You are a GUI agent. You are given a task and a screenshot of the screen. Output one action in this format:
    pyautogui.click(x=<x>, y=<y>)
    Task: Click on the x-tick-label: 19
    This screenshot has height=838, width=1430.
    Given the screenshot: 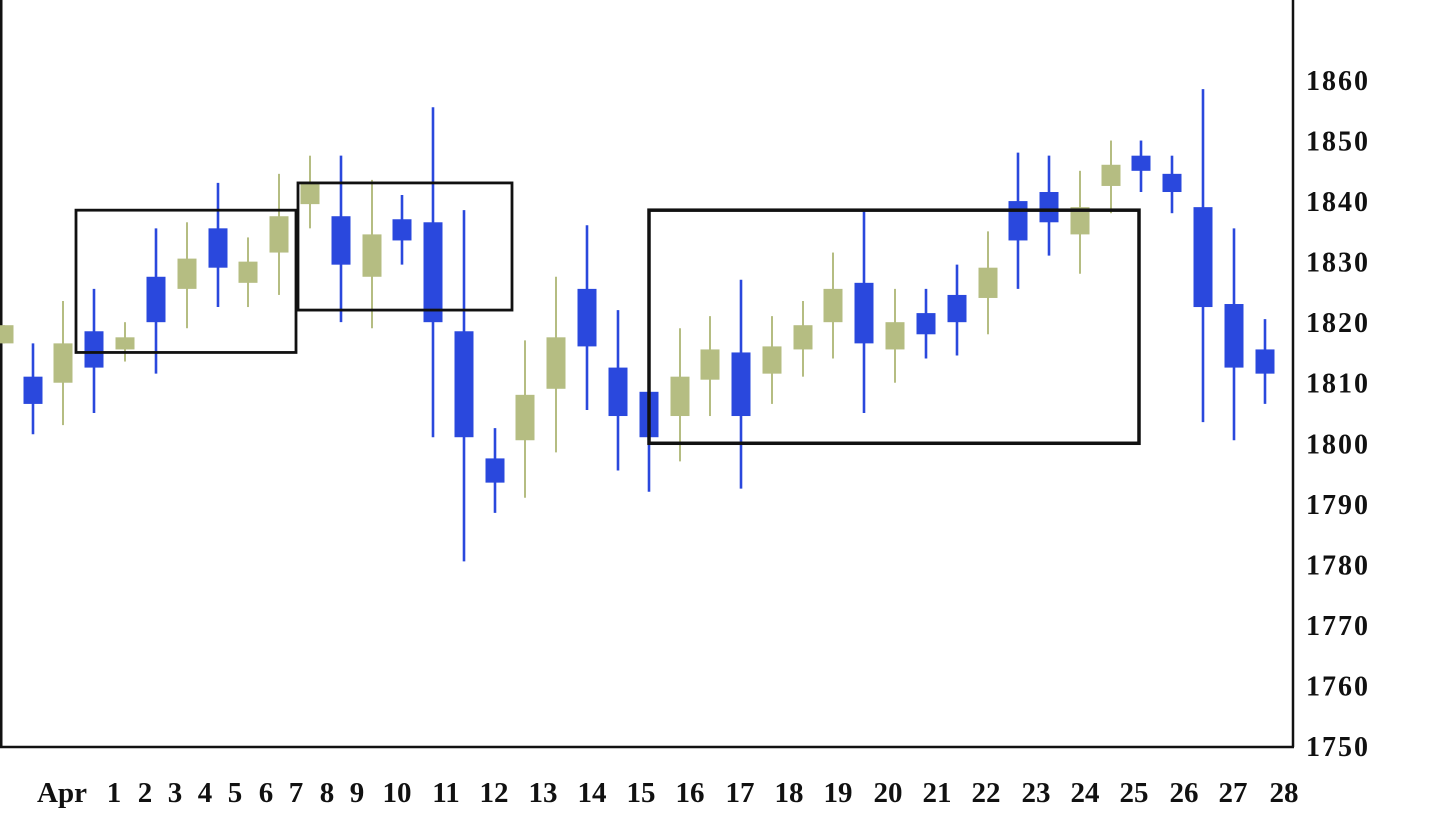 What is the action you would take?
    pyautogui.click(x=838, y=793)
    